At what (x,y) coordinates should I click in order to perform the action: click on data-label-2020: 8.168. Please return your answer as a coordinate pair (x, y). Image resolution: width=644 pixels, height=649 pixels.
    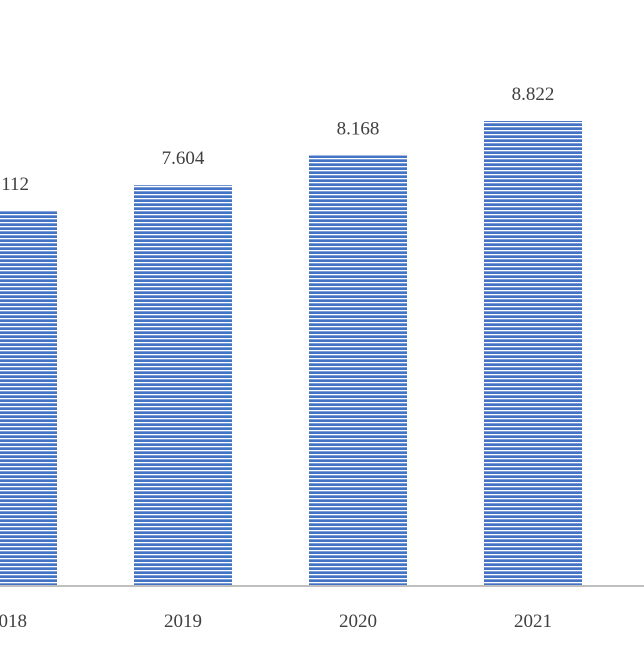
    Looking at the image, I should click on (358, 129).